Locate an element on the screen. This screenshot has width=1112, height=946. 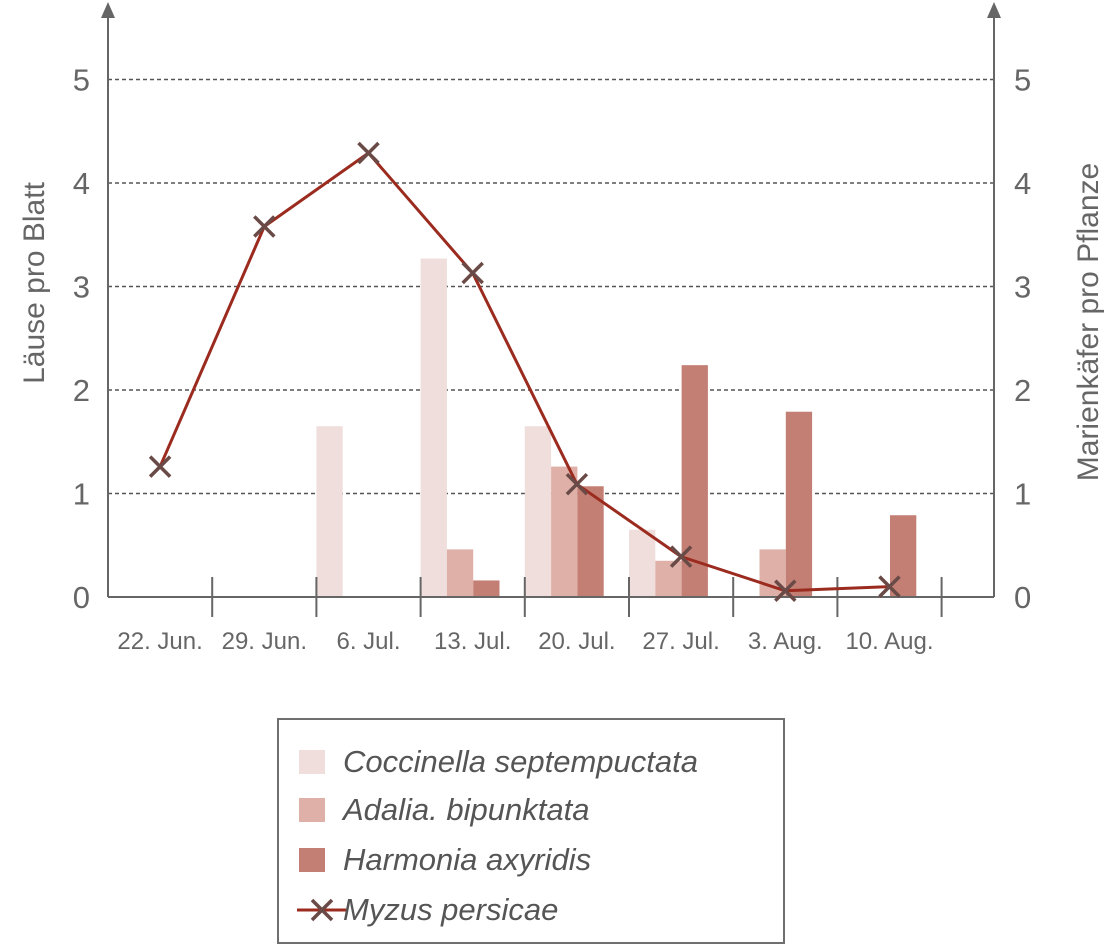
legend-label-adalia: Adalia. bipunktata is located at coordinates (466, 809).